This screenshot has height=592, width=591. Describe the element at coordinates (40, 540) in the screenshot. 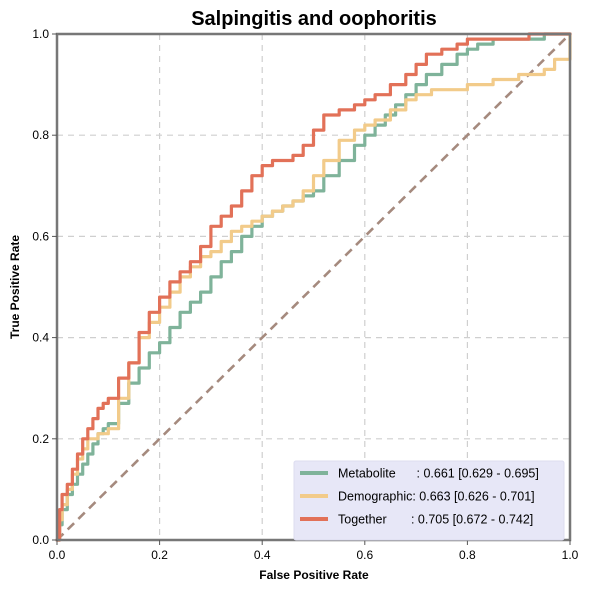

I see `y-tick-label: 0.0` at that location.